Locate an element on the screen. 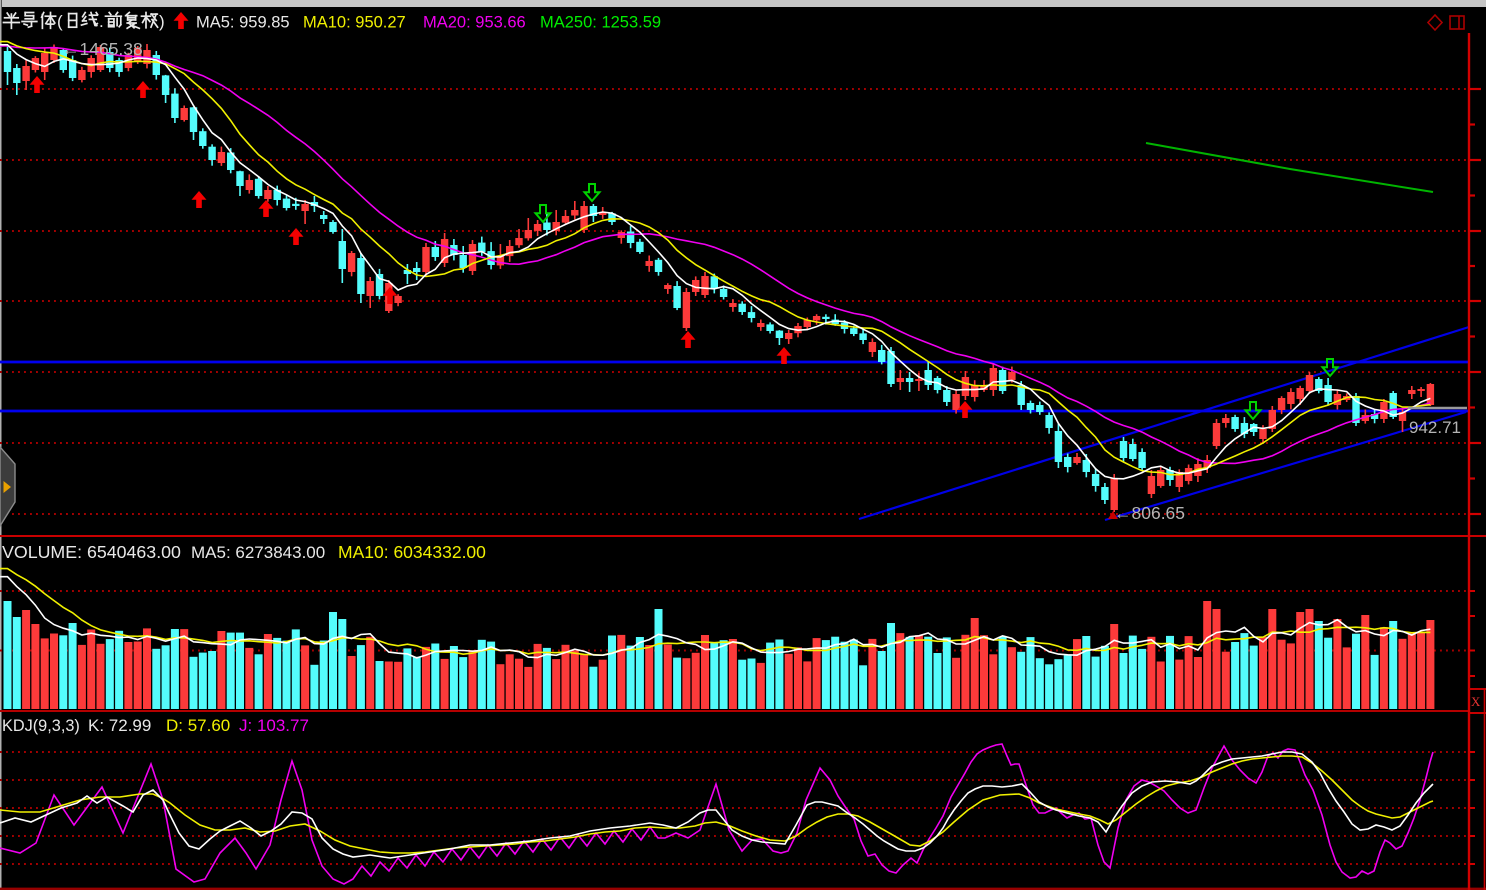  svg-text: MA250: 1253.59 is located at coordinates (600, 23).